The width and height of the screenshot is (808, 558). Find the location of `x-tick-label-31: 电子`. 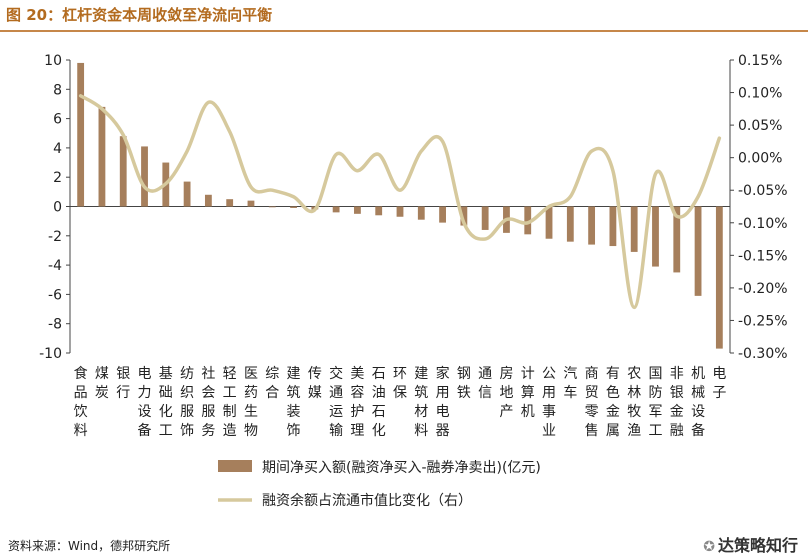

x-tick-label-31: 电子 is located at coordinates (719, 383).